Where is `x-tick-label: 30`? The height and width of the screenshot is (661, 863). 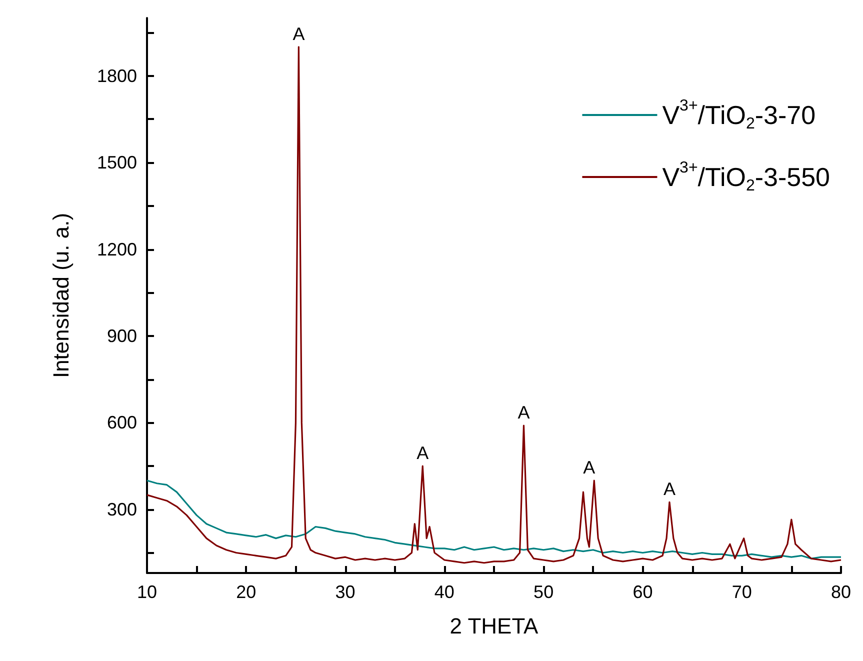 x-tick-label: 30 is located at coordinates (345, 592).